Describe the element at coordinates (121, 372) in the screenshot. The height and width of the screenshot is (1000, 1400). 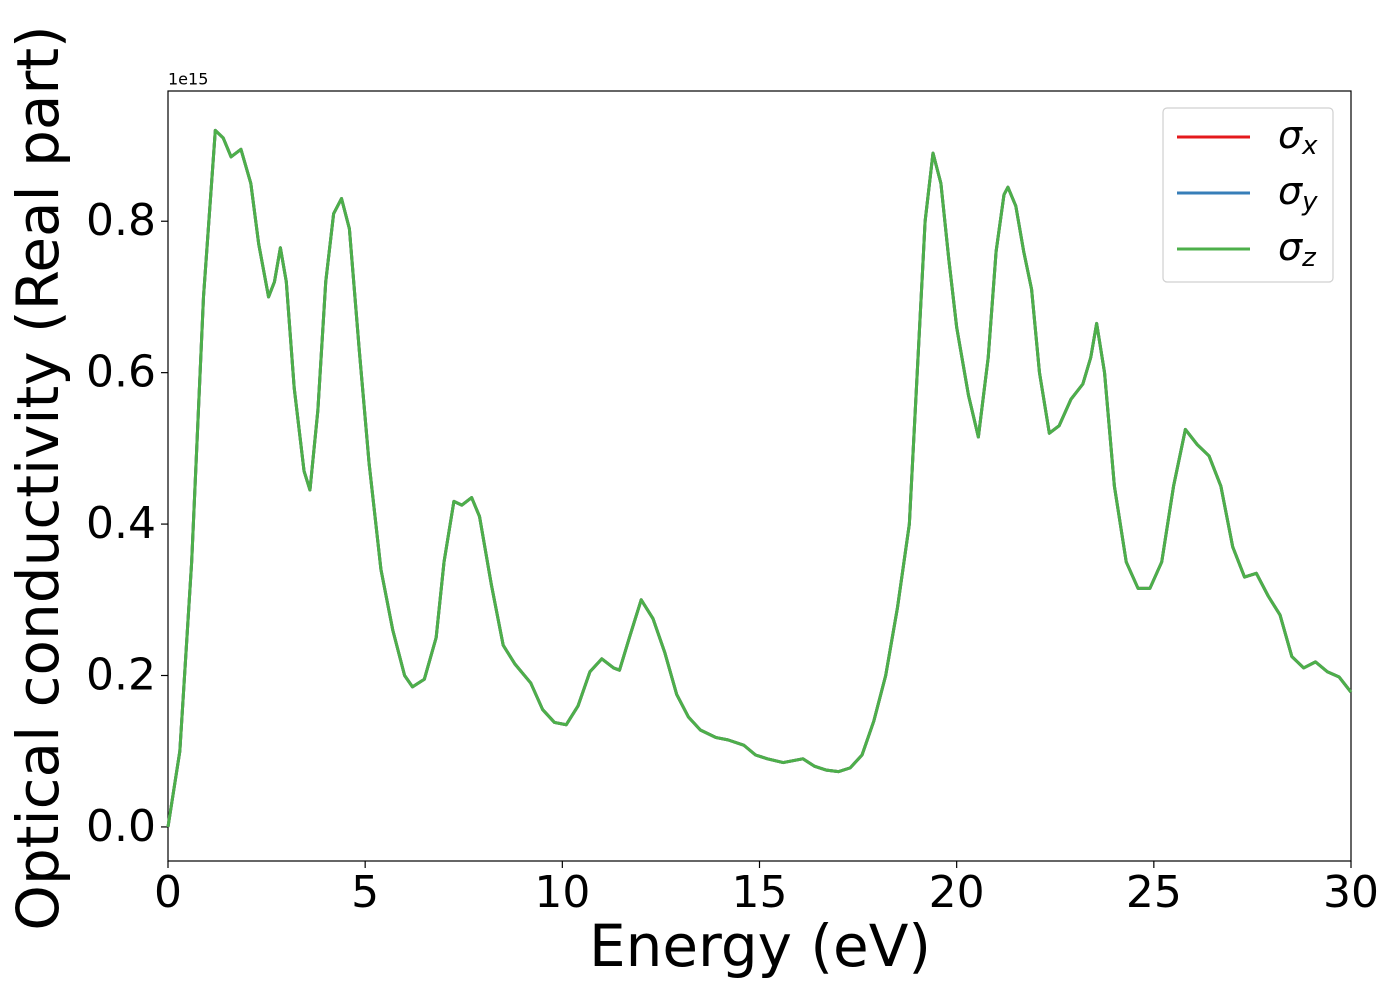
I see `y-tick-label: 0.6` at that location.